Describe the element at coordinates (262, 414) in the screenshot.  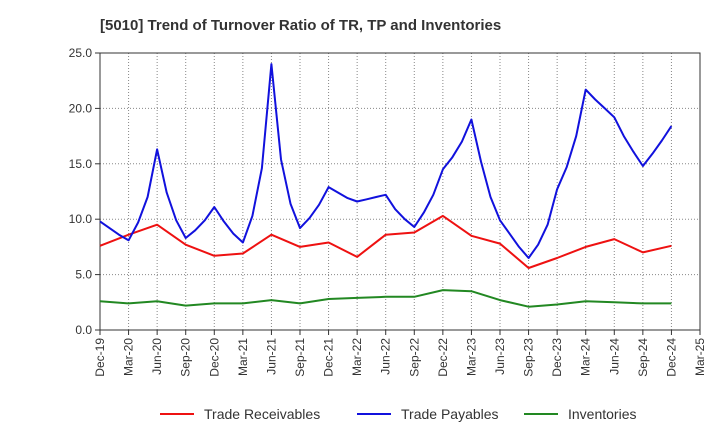
I see `legend-label-trade-receivables: Trade Receivables` at that location.